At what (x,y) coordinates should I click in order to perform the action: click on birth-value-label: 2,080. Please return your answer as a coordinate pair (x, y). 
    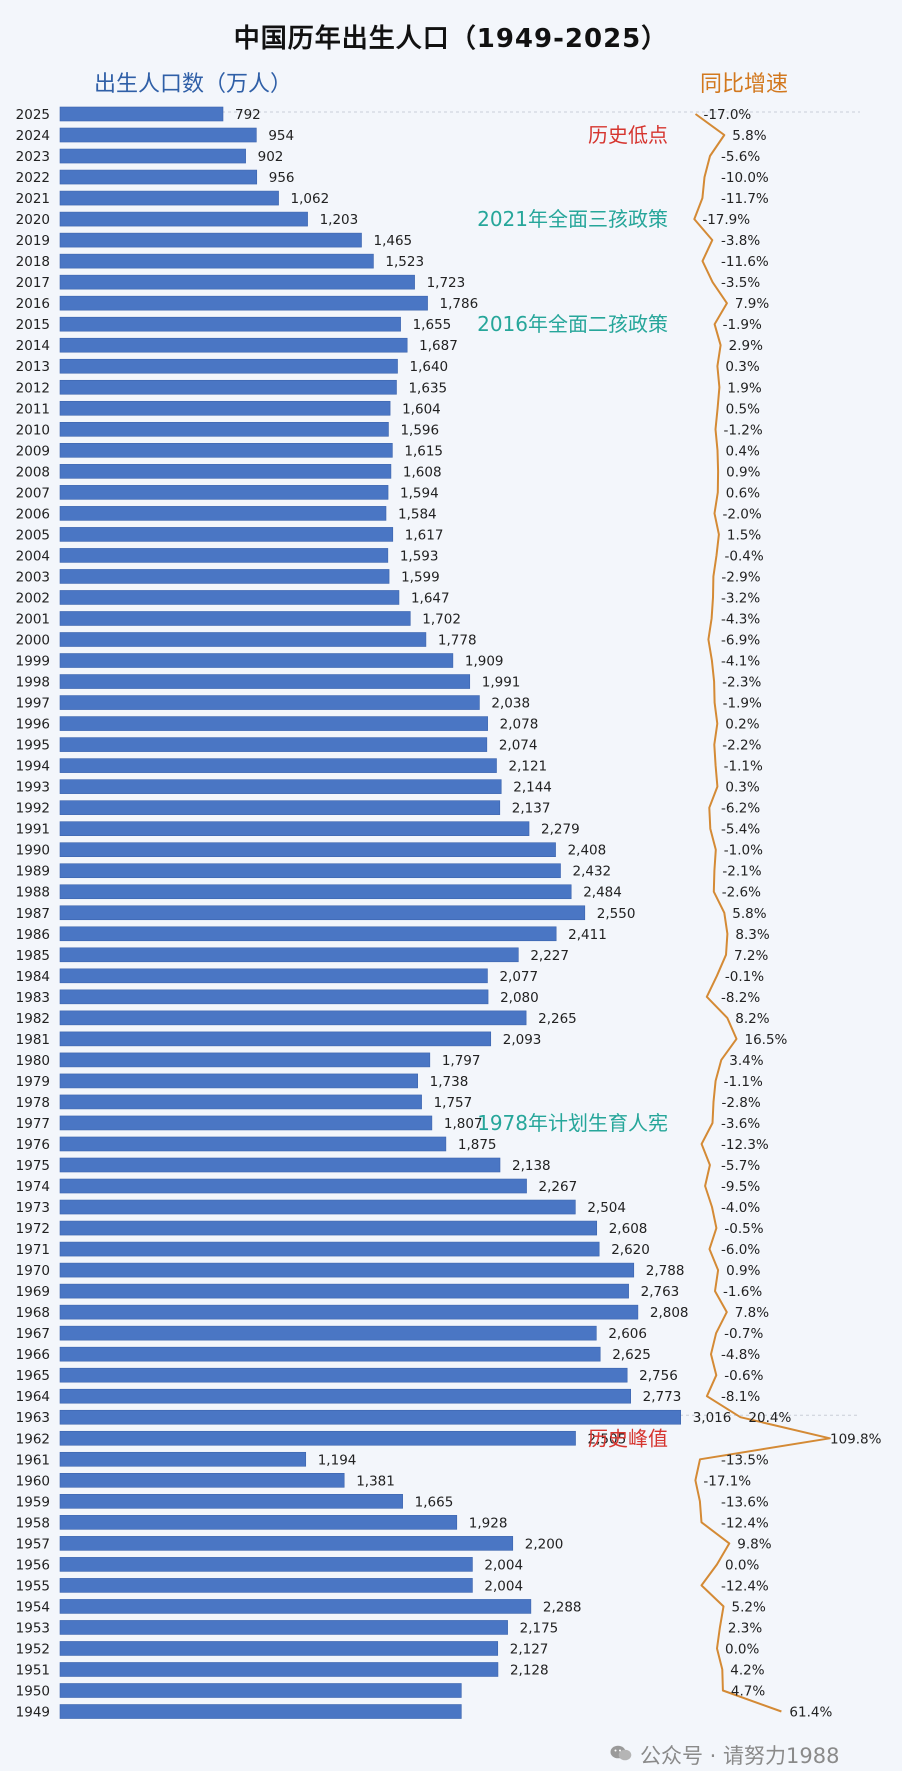
    Looking at the image, I should click on (519, 998).